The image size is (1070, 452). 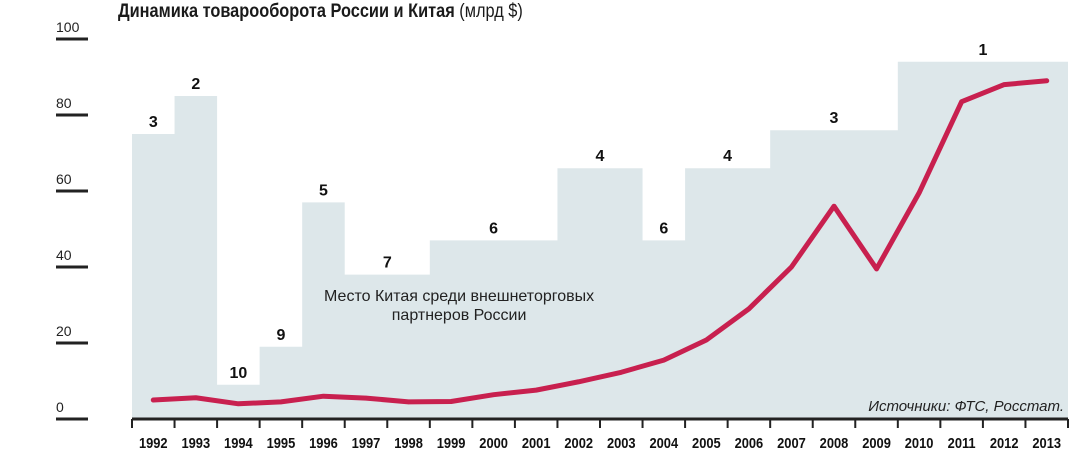 I want to click on x-tick-label: 2006, so click(x=749, y=442).